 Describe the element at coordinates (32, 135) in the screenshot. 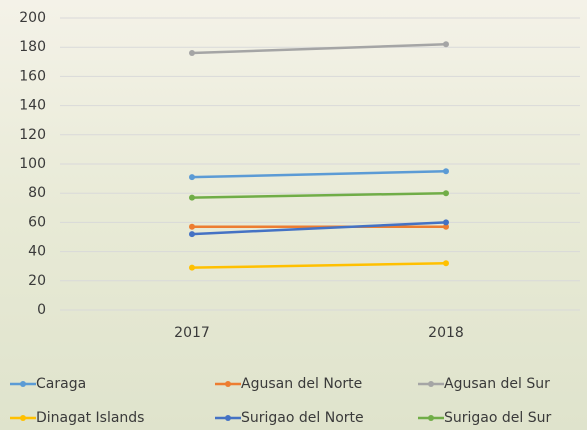

I see `y-tick-label: 120` at that location.